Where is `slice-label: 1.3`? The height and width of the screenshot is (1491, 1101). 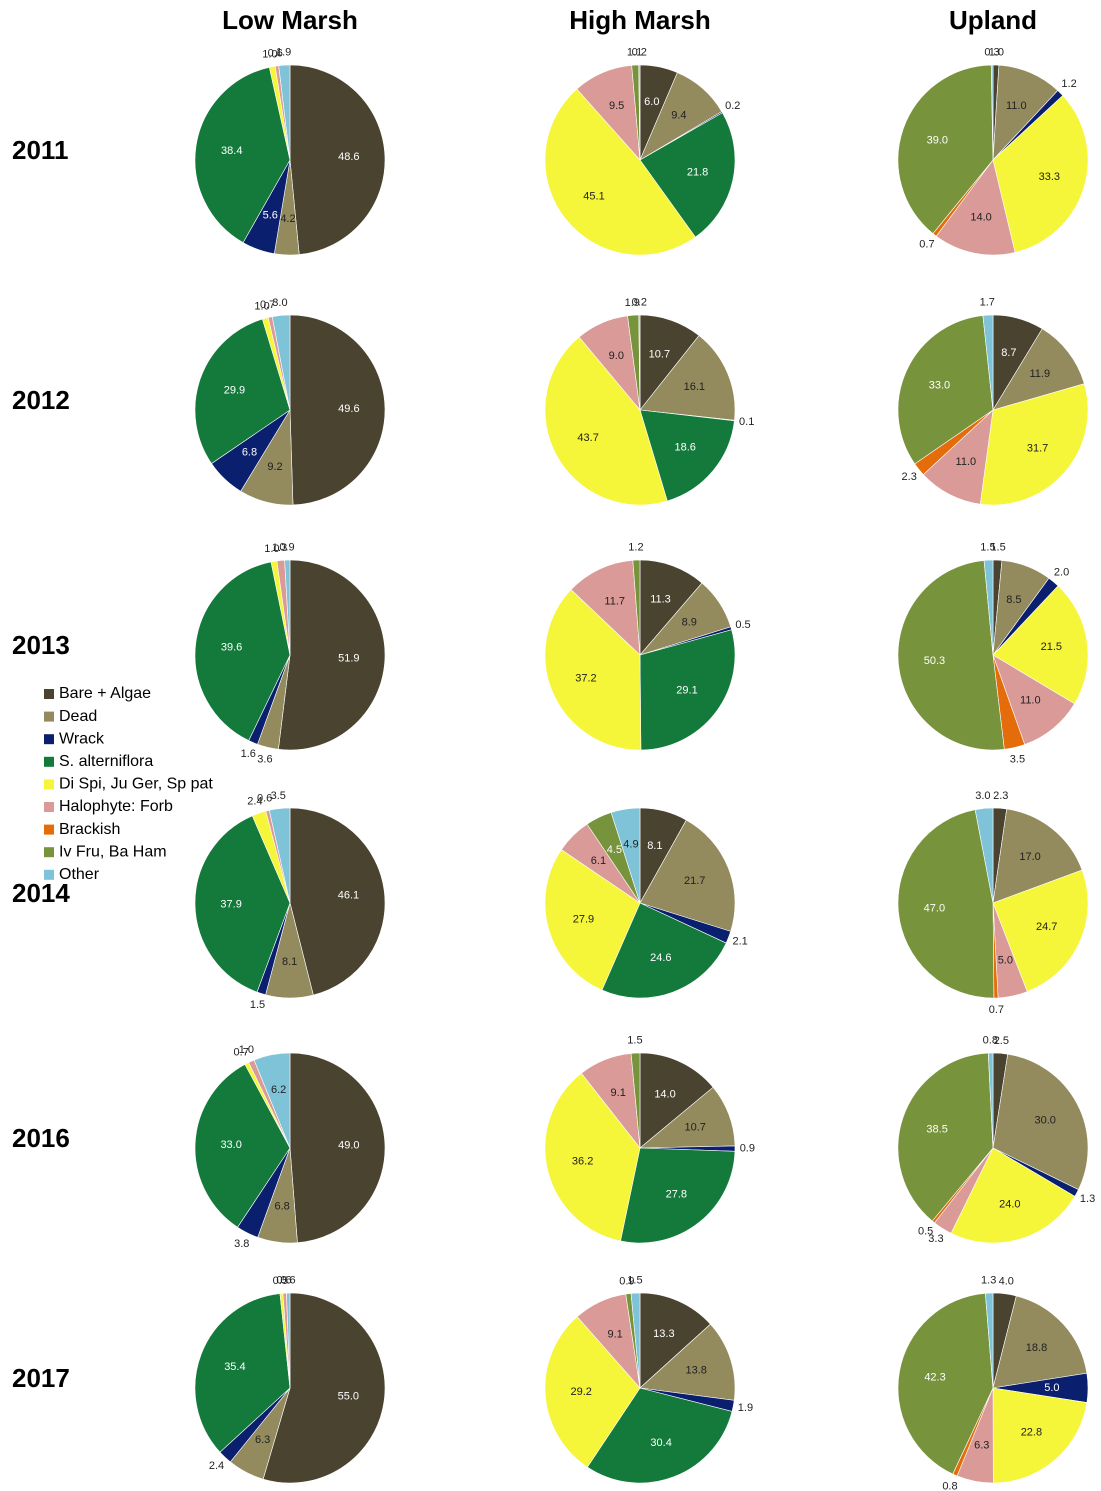
slice-label: 1.3 is located at coordinates (988, 1281).